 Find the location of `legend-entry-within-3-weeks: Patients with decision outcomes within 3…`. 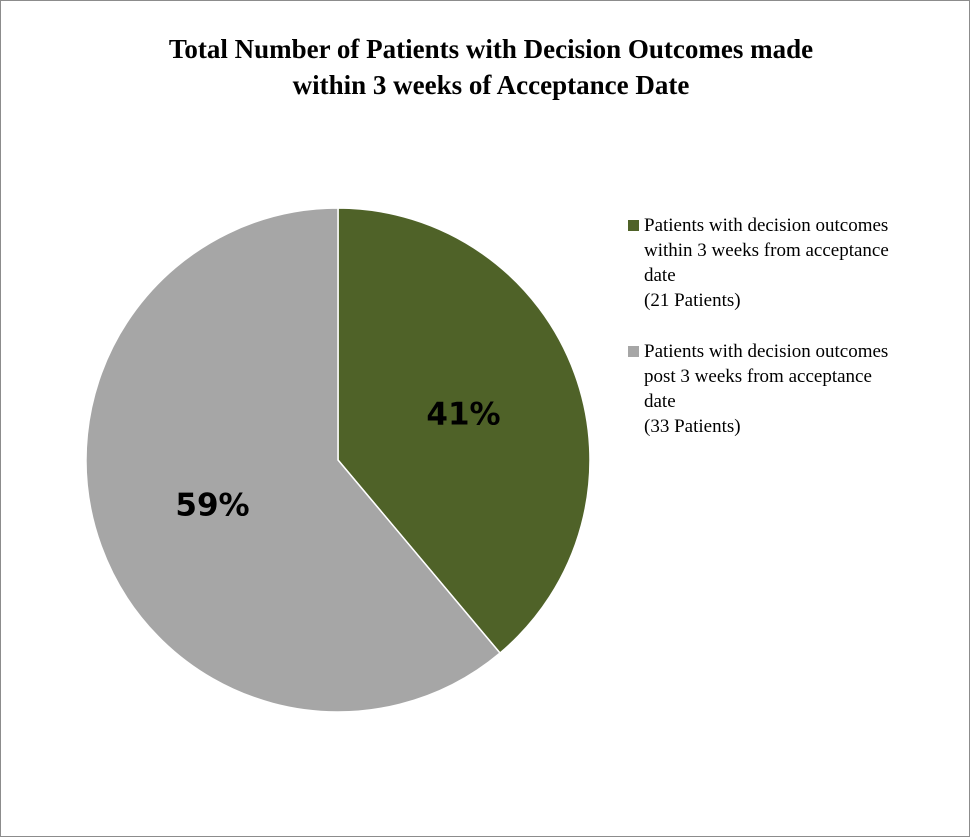

legend-entry-within-3-weeks: Patients with decision outcomes within 3… is located at coordinates (793, 263).